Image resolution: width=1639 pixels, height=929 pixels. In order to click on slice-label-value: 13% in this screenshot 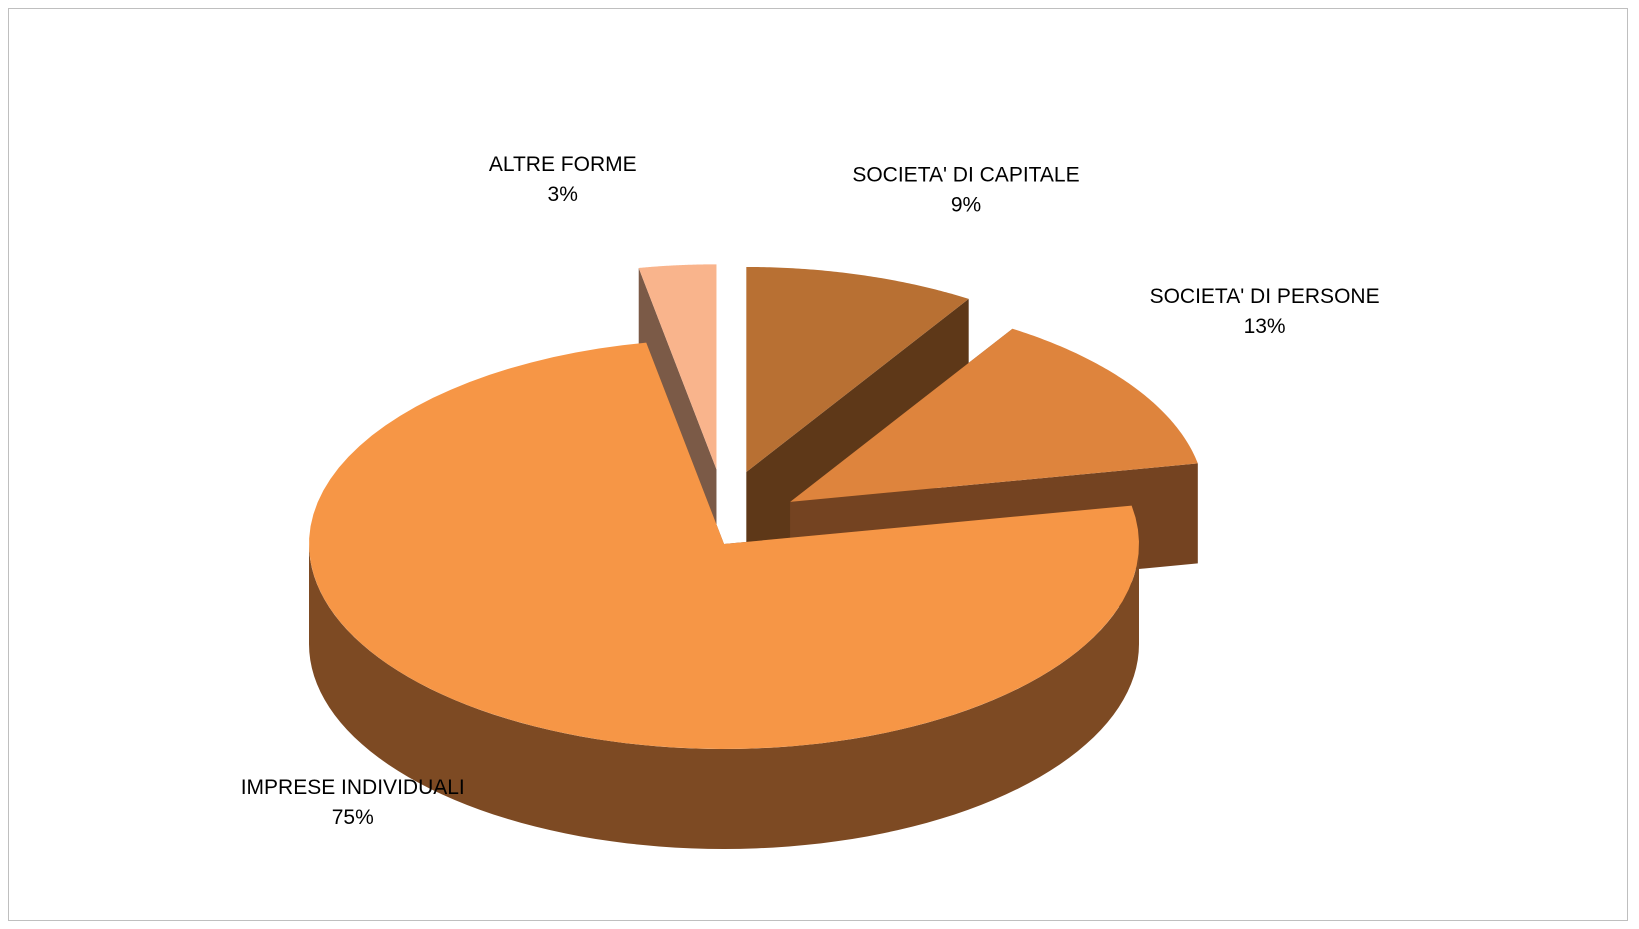, I will do `click(1265, 326)`.